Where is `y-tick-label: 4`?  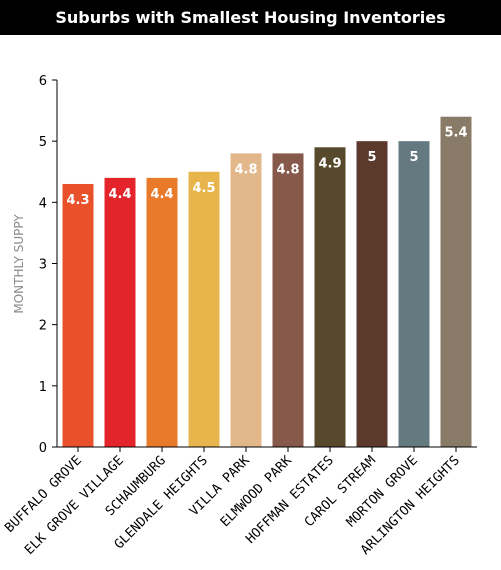 y-tick-label: 4 is located at coordinates (43, 203).